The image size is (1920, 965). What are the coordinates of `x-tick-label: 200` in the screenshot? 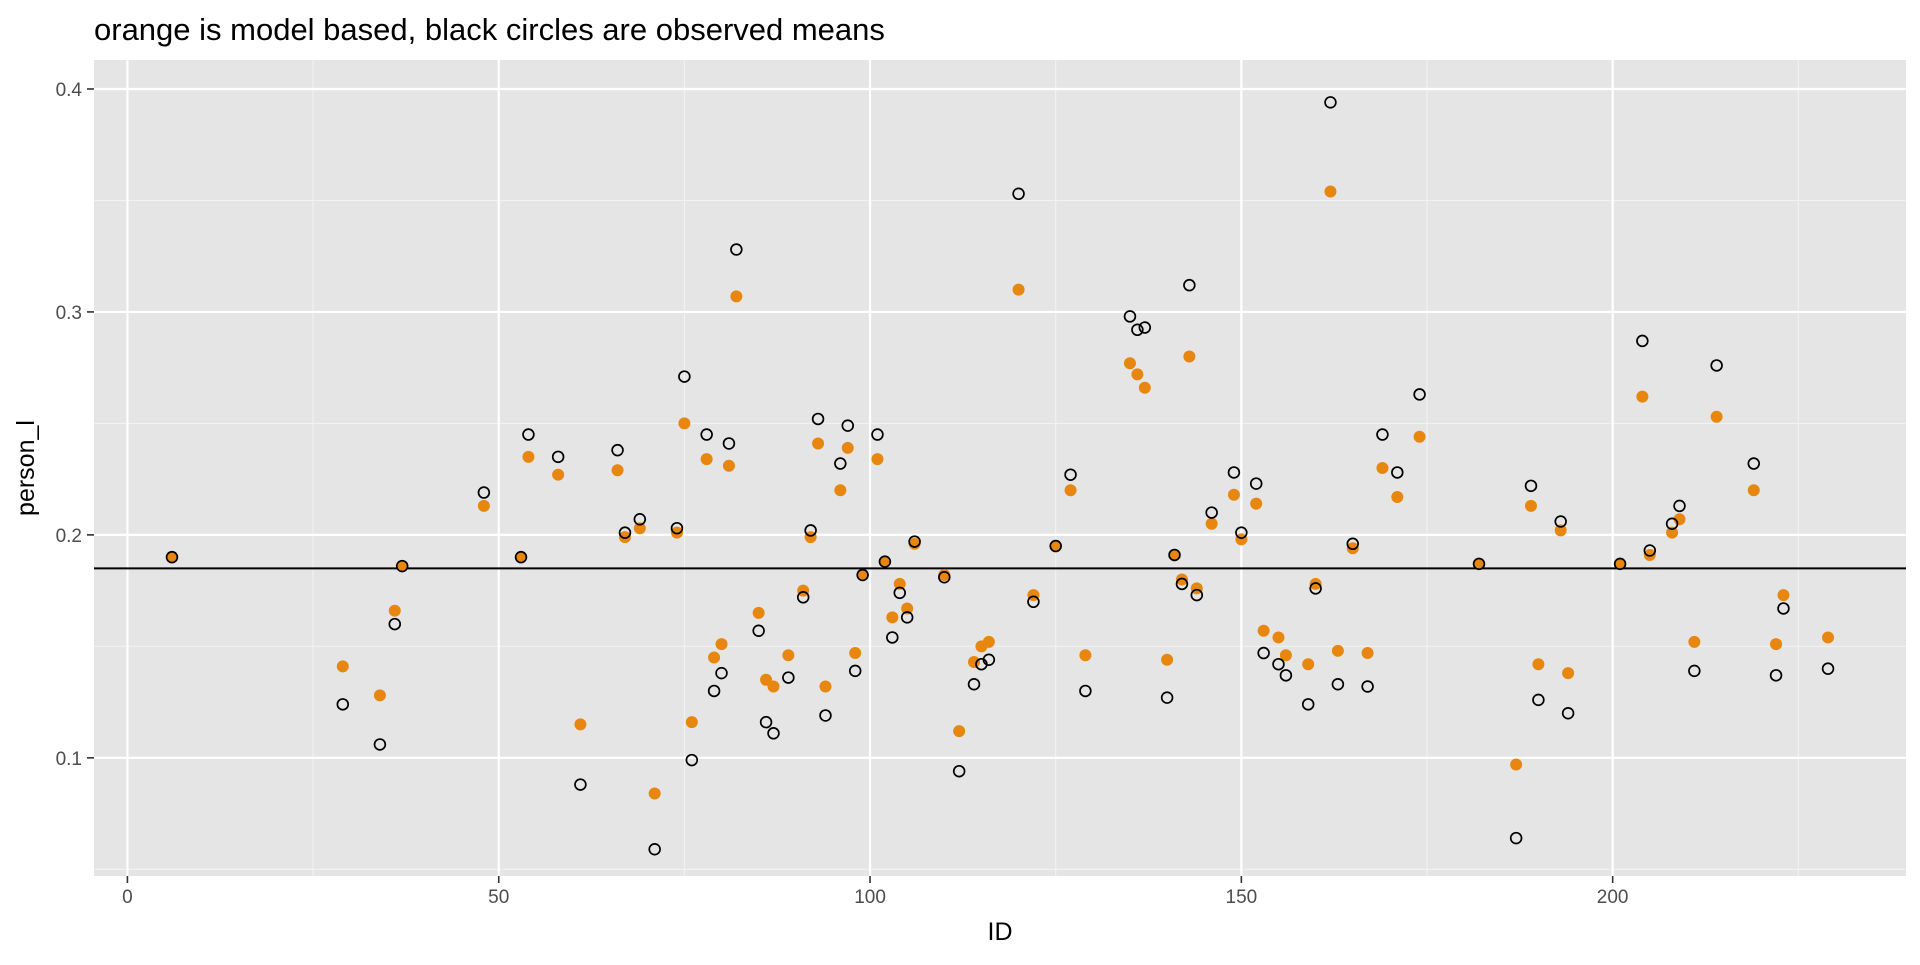 It's located at (1613, 897).